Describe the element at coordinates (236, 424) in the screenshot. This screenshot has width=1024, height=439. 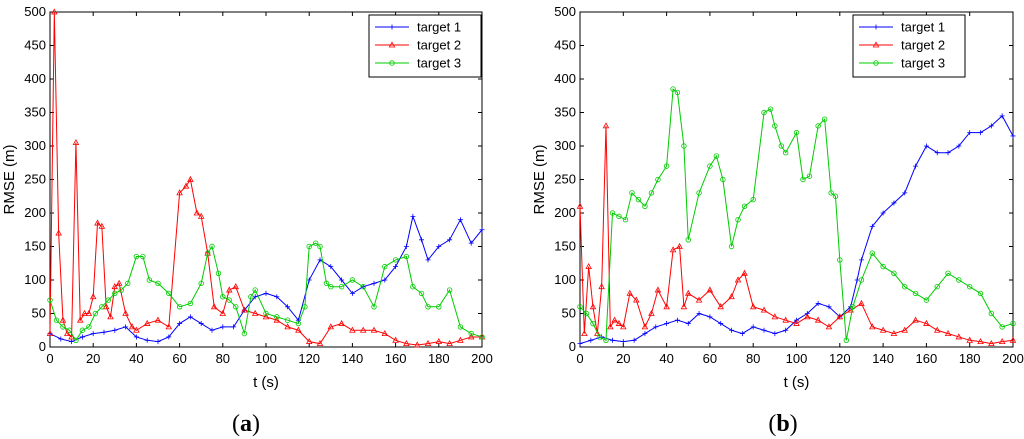
I see `panel-label-open: (` at that location.